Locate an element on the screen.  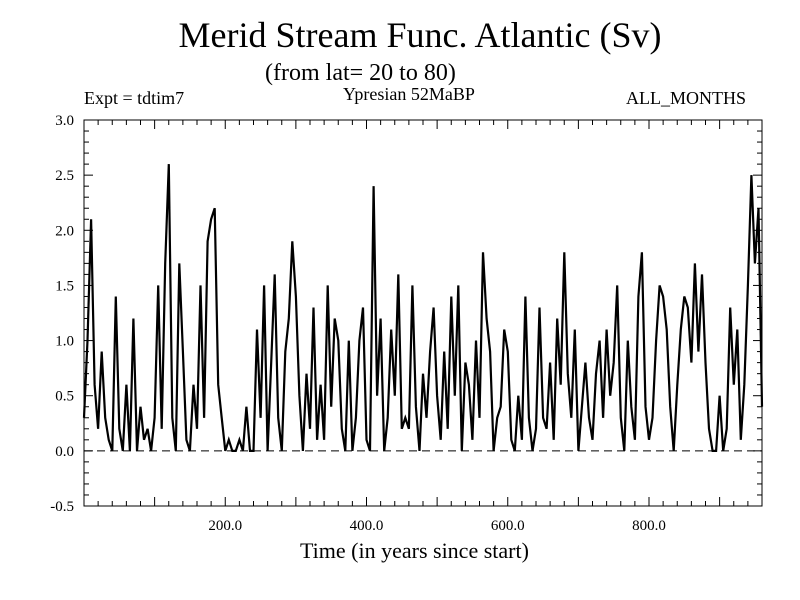
y-tick-label: -0.5 is located at coordinates (62, 507).